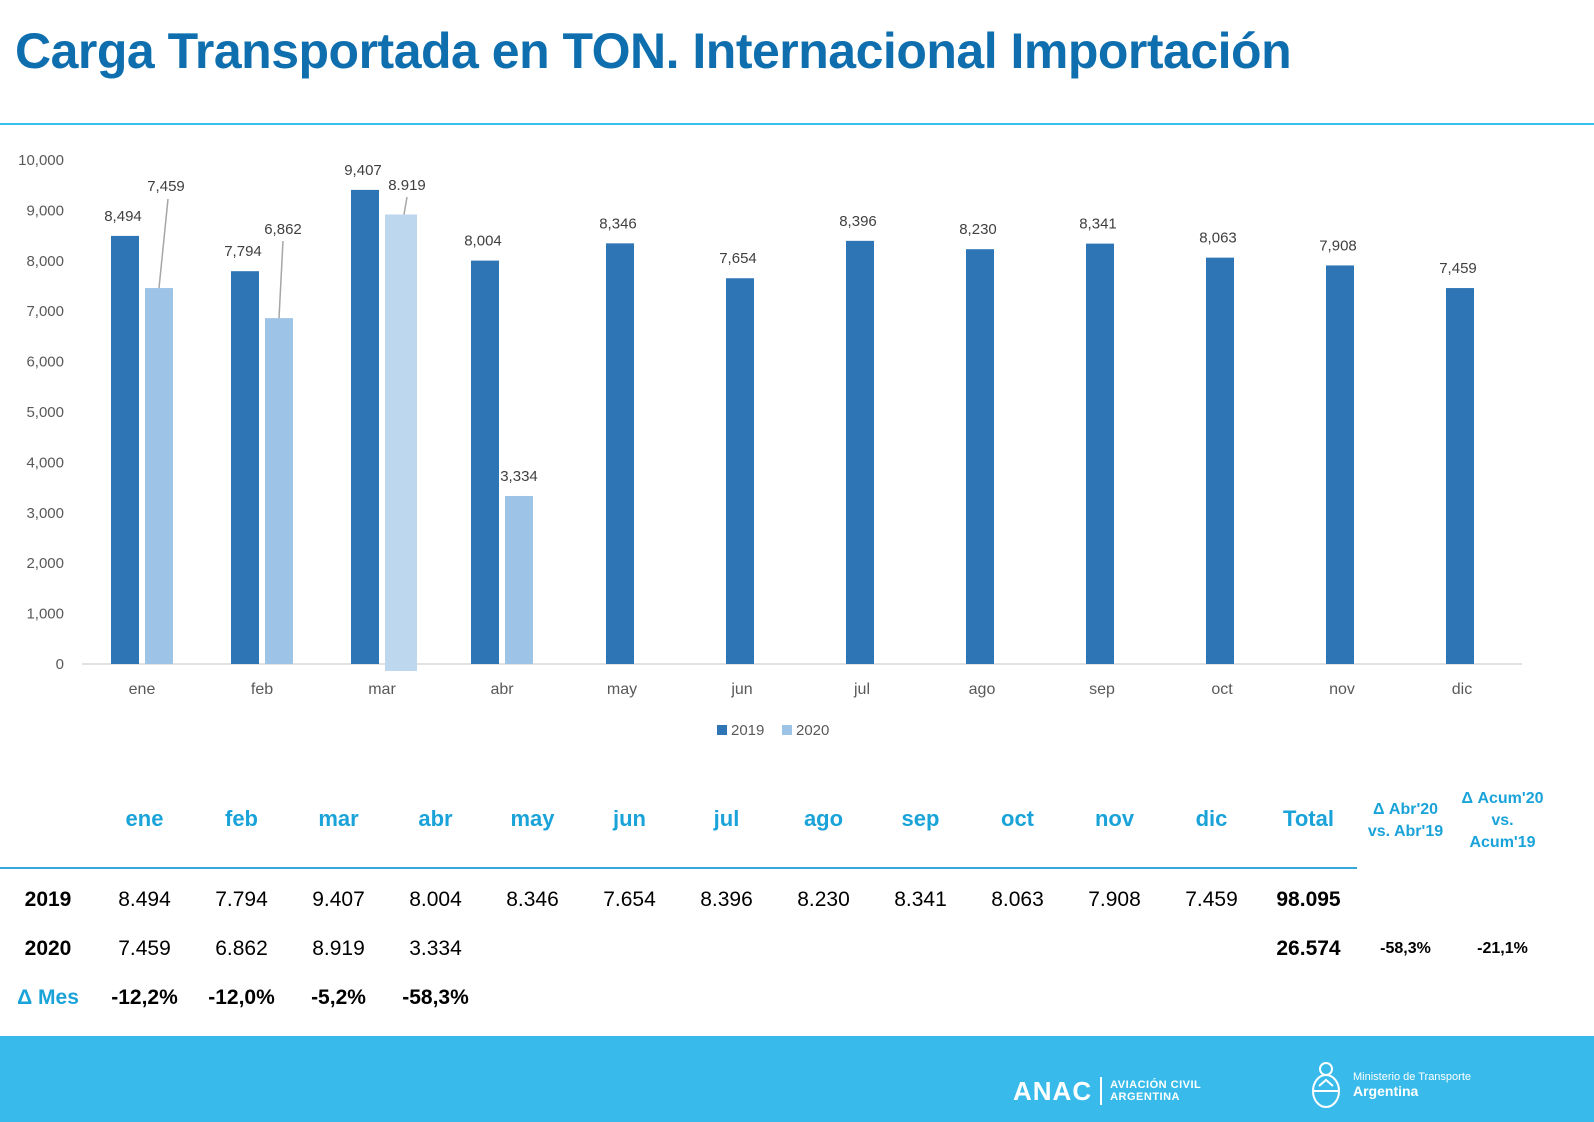 This screenshot has width=1594, height=1122. Describe the element at coordinates (1405, 809) in the screenshot. I see `delta-abr-line1: Δ Abr'20` at that location.